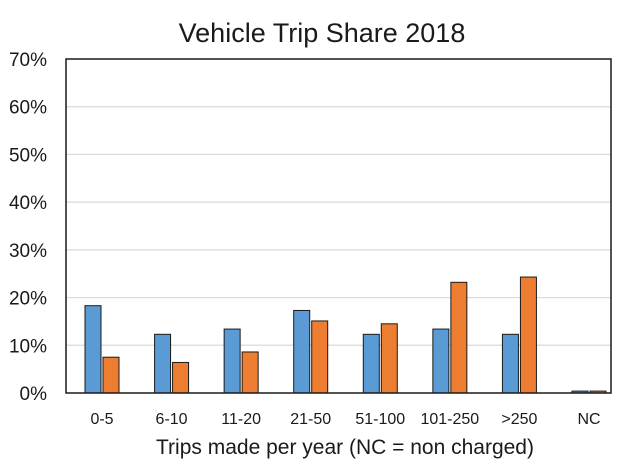  Describe the element at coordinates (101, 419) in the screenshot. I see `x-tick-label: 0-5` at that location.